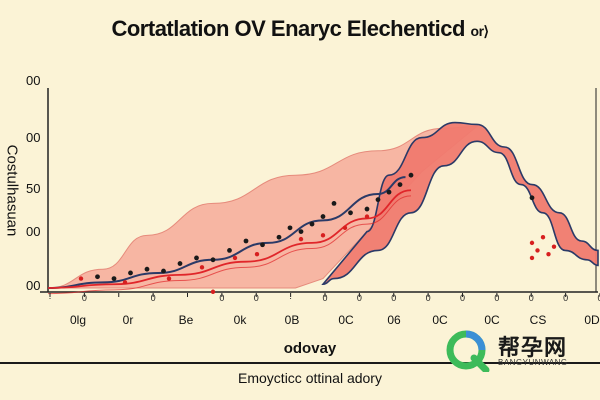 The image size is (600, 400). I want to click on chart-title-text: Cortatlation OV Enaryc Elechenticd, so click(288, 28).